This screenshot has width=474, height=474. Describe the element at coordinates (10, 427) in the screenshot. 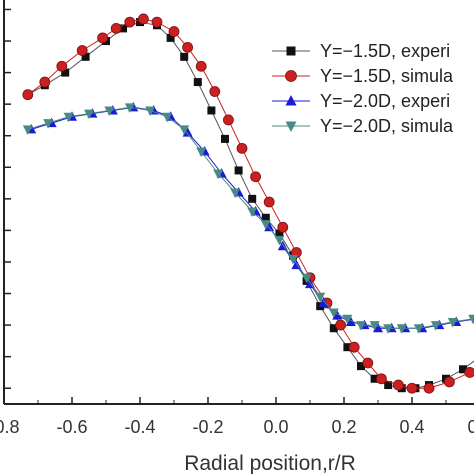

I see `x-tick-label: -0.8` at that location.